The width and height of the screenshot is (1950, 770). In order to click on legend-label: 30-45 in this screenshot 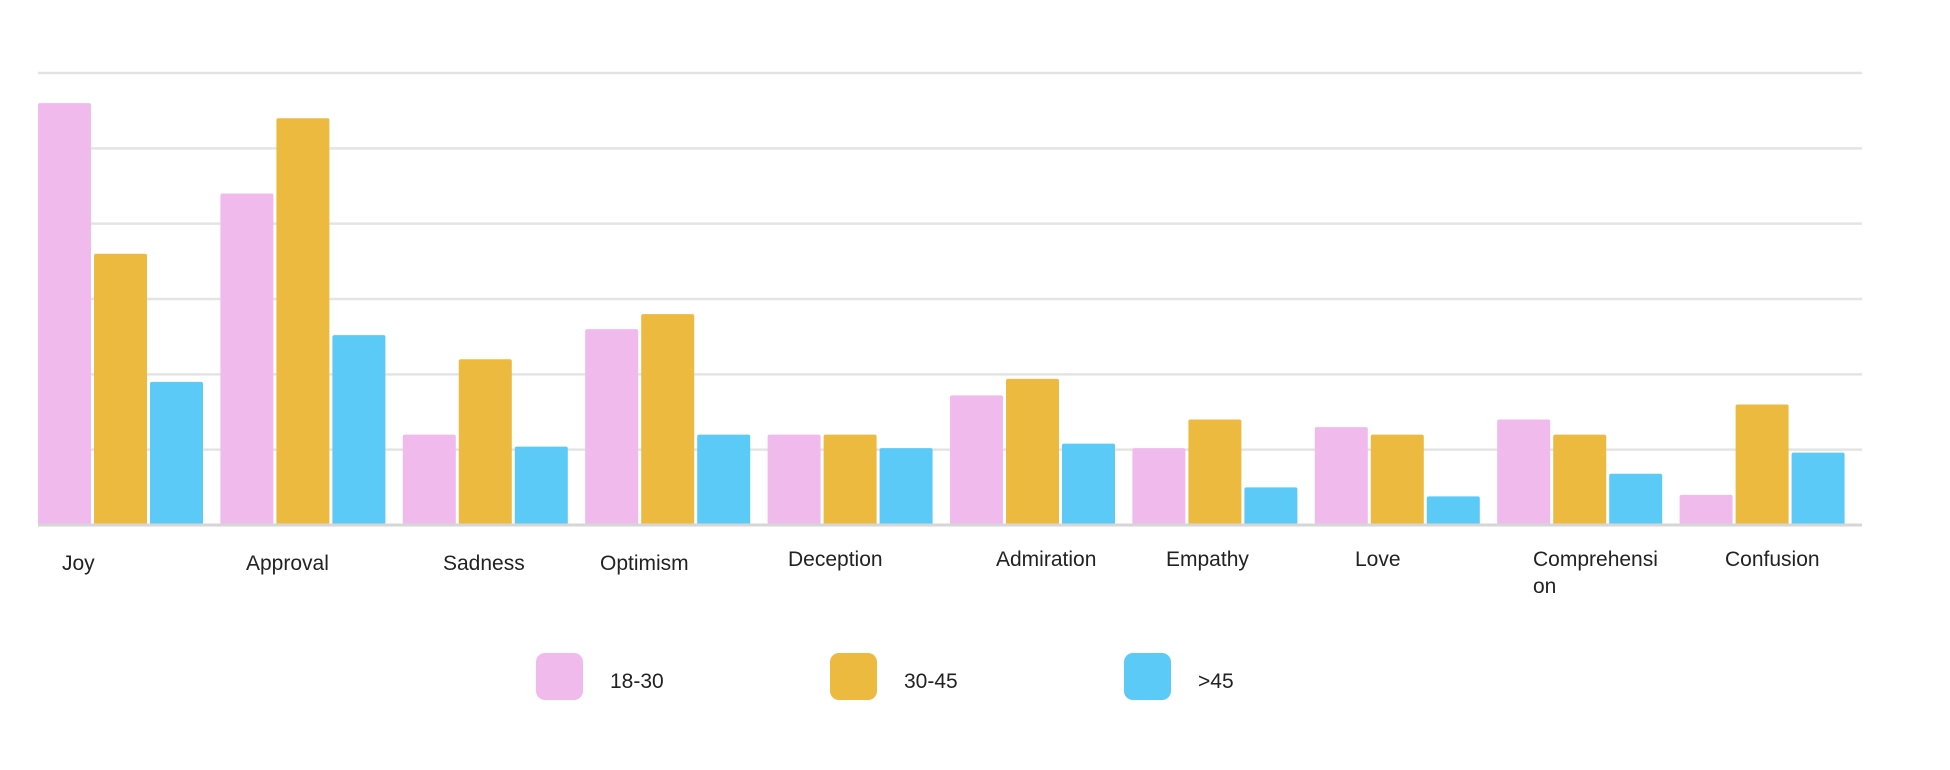, I will do `click(931, 681)`.